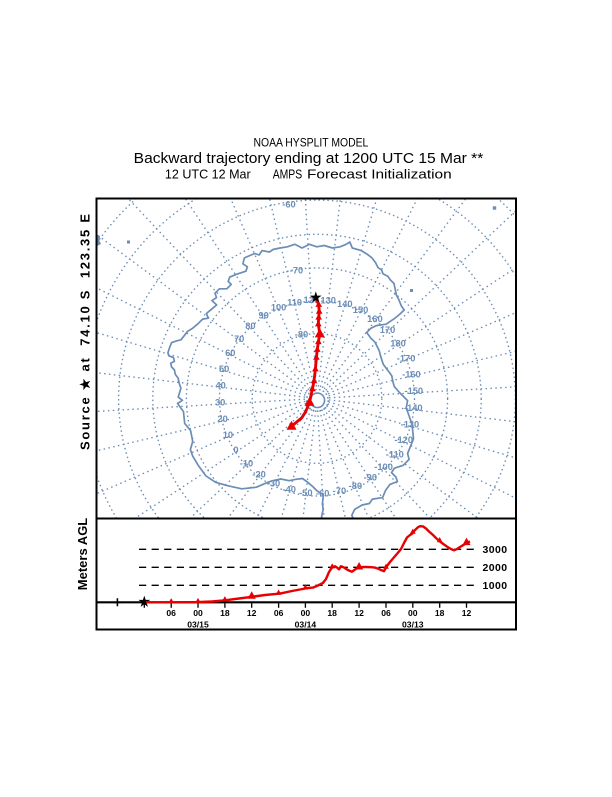  What do you see at coordinates (411, 374) in the screenshot?
I see `svg-text: -160` at bounding box center [411, 374].